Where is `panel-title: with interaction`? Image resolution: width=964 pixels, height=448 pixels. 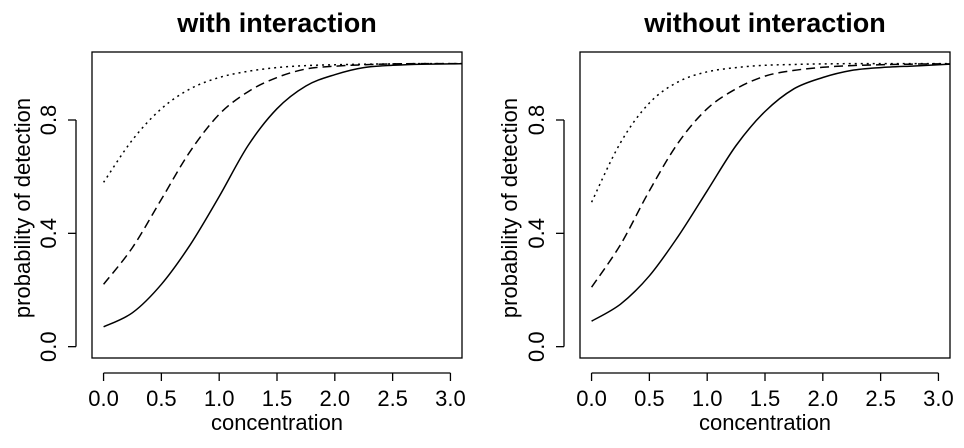 panel-title: with interaction is located at coordinates (276, 23).